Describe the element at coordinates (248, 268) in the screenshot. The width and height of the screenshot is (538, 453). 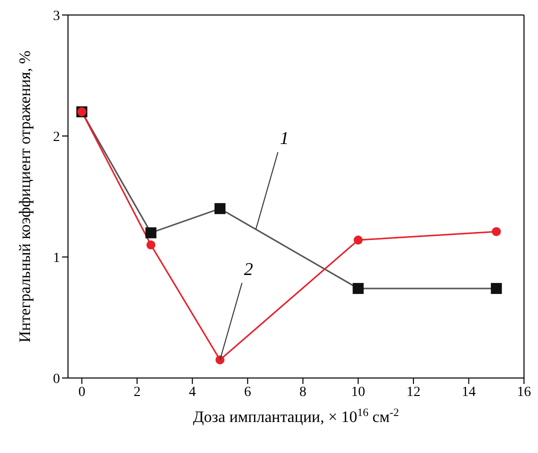
I see `annotation: 2` at that location.